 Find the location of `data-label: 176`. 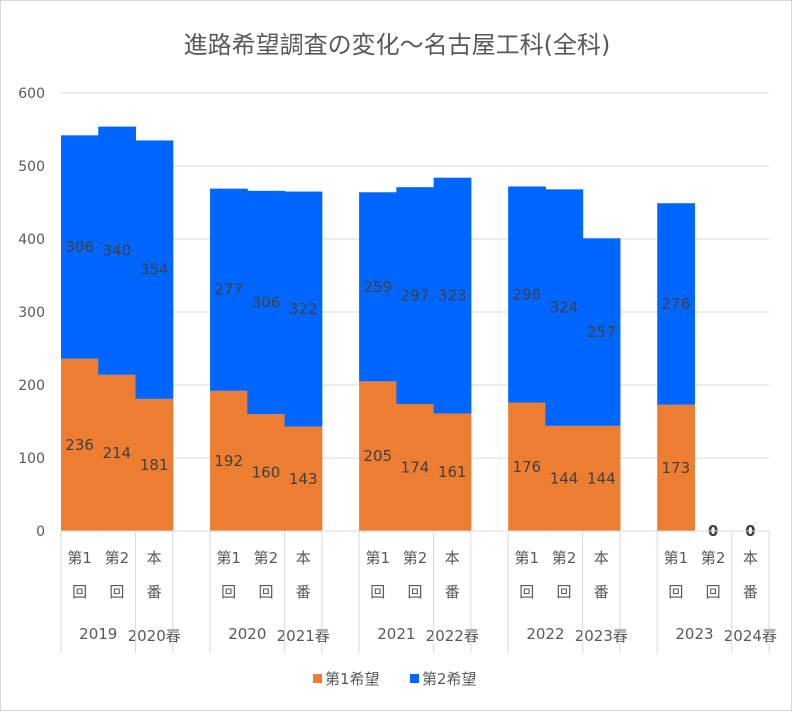

data-label: 176 is located at coordinates (526, 467).